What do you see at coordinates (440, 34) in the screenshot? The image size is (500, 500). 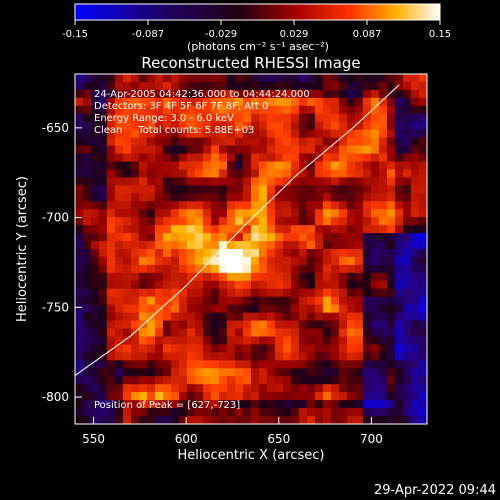 I see `colorbar-tick-label: 0.15` at bounding box center [440, 34].